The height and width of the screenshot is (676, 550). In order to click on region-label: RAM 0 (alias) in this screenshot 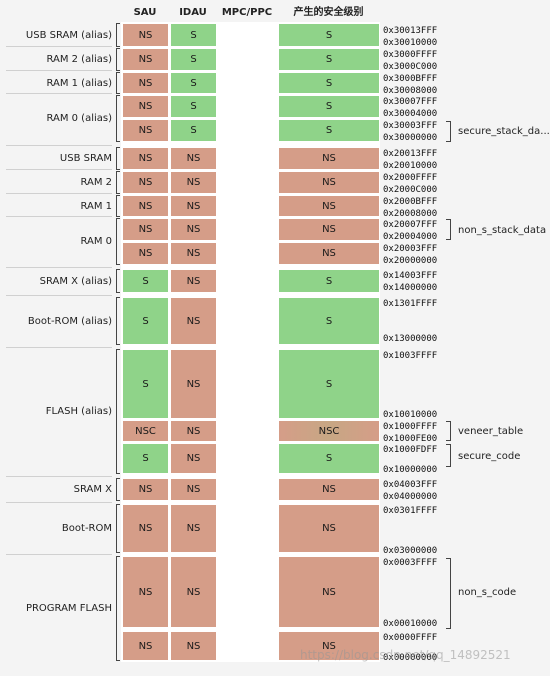, I will do `click(79, 118)`.